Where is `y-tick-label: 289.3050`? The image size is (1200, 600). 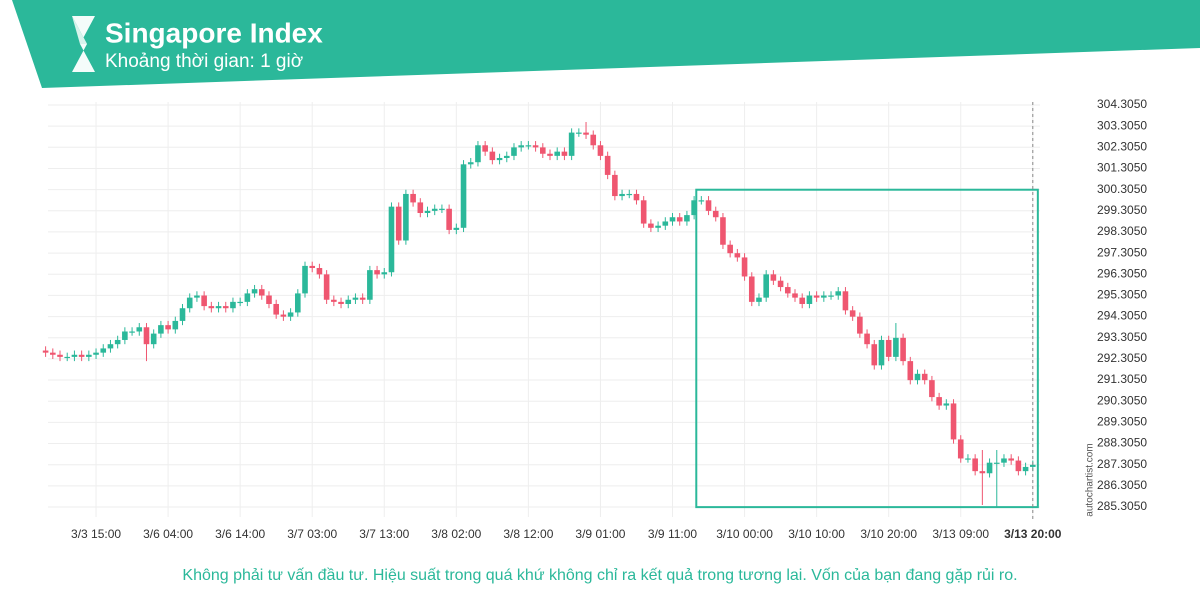 y-tick-label: 289.3050 is located at coordinates (1122, 422).